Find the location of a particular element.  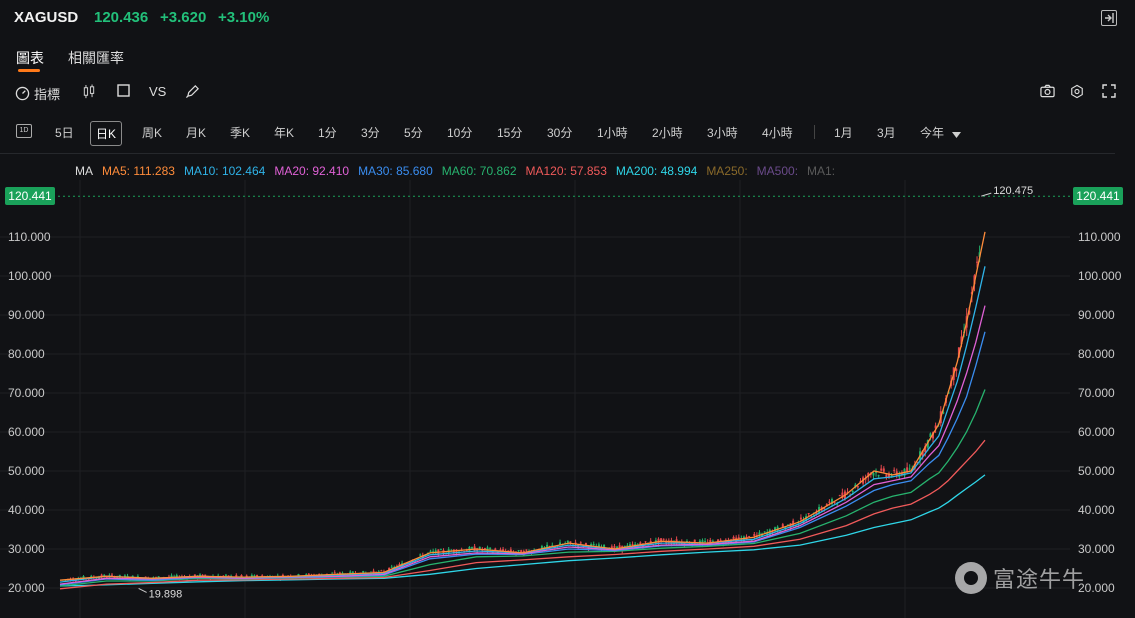

camera-icon is located at coordinates (1047, 91).